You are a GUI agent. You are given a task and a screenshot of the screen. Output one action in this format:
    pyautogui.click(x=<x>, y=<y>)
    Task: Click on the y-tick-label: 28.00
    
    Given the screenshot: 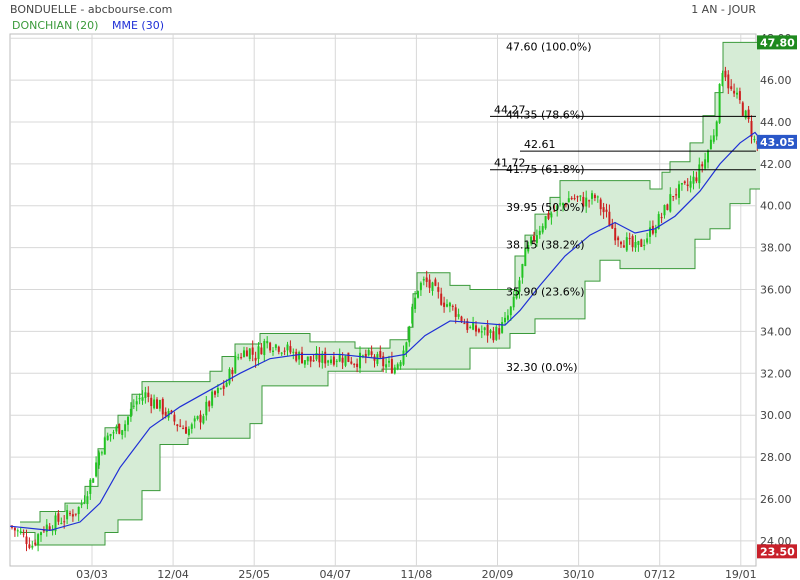 What is the action you would take?
    pyautogui.click(x=776, y=457)
    